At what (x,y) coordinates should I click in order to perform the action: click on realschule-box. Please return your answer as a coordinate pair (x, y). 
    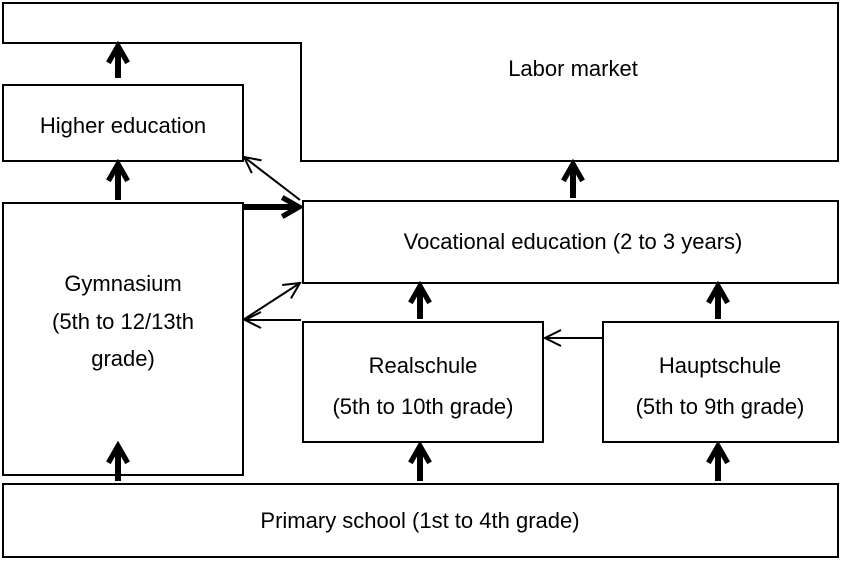
    Looking at the image, I should click on (423, 382).